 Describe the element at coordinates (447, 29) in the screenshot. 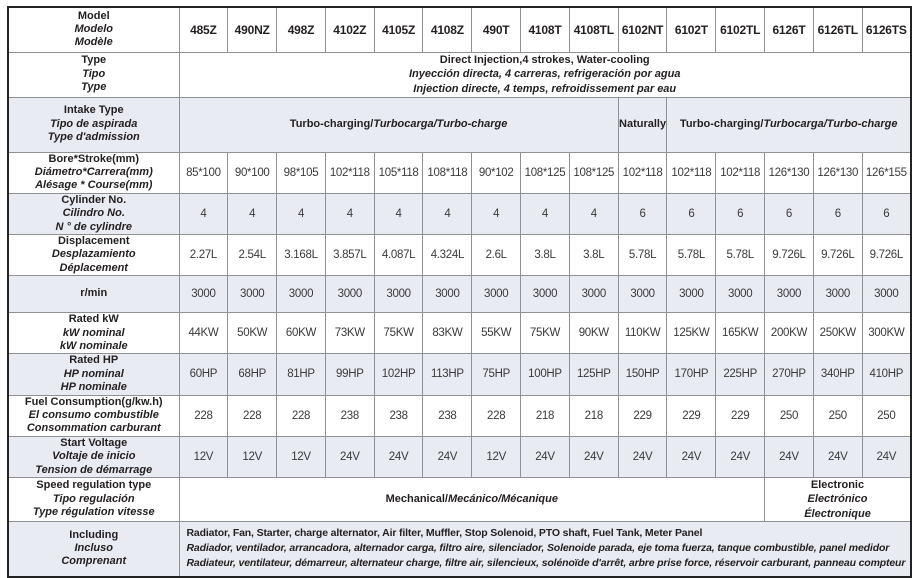

I see `model-name-cell: 4108Z` at that location.